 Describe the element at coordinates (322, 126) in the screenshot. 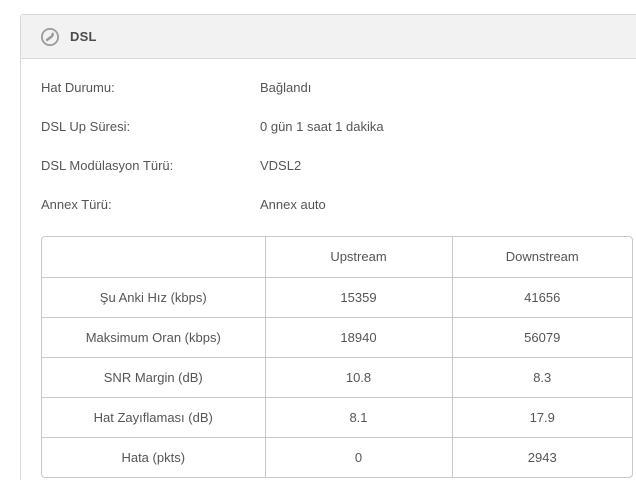

I see `info-value: 0 gün 1 saat 1 dakika` at that location.